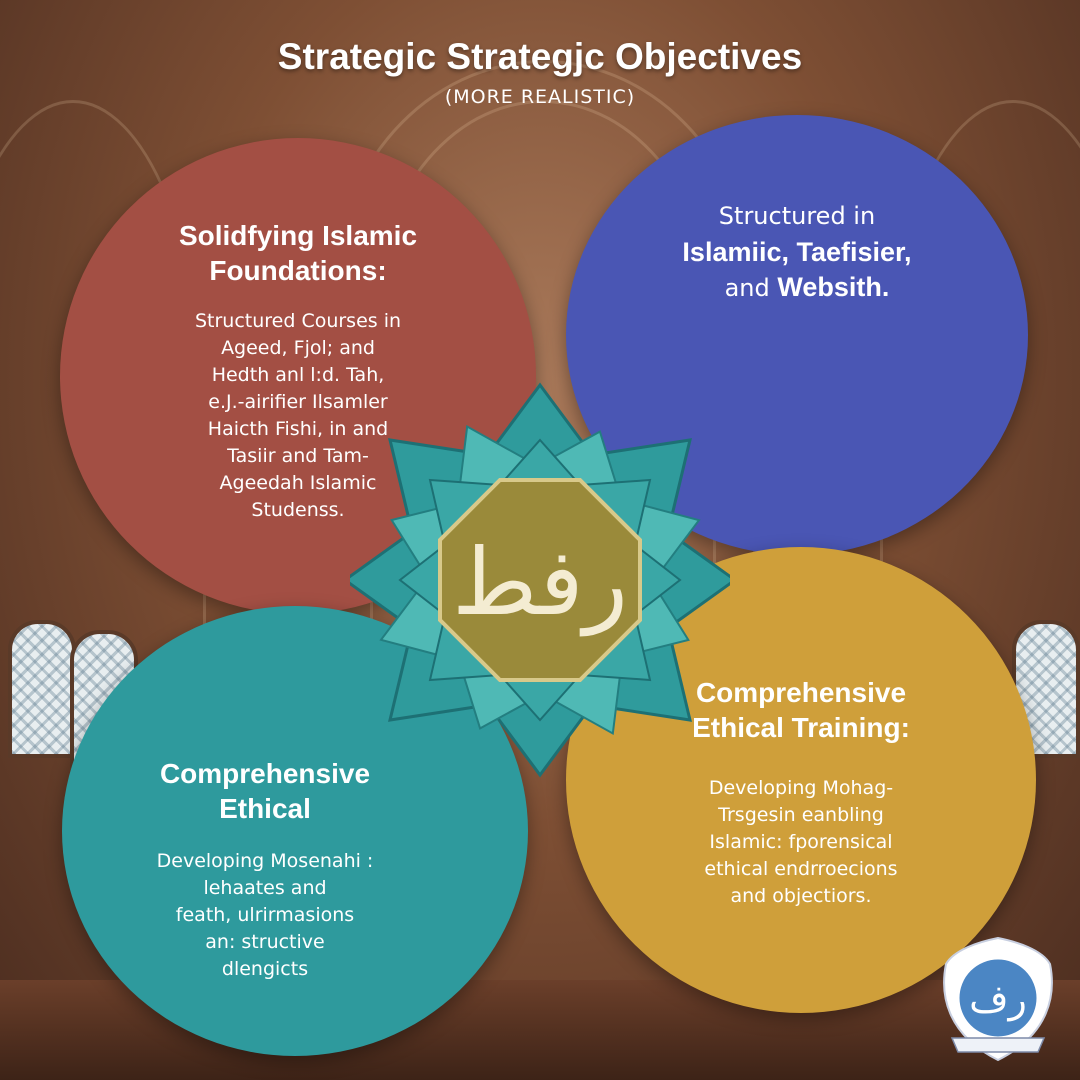  I want to click on page-subtitle: (MORE REALISTIC), so click(540, 97).